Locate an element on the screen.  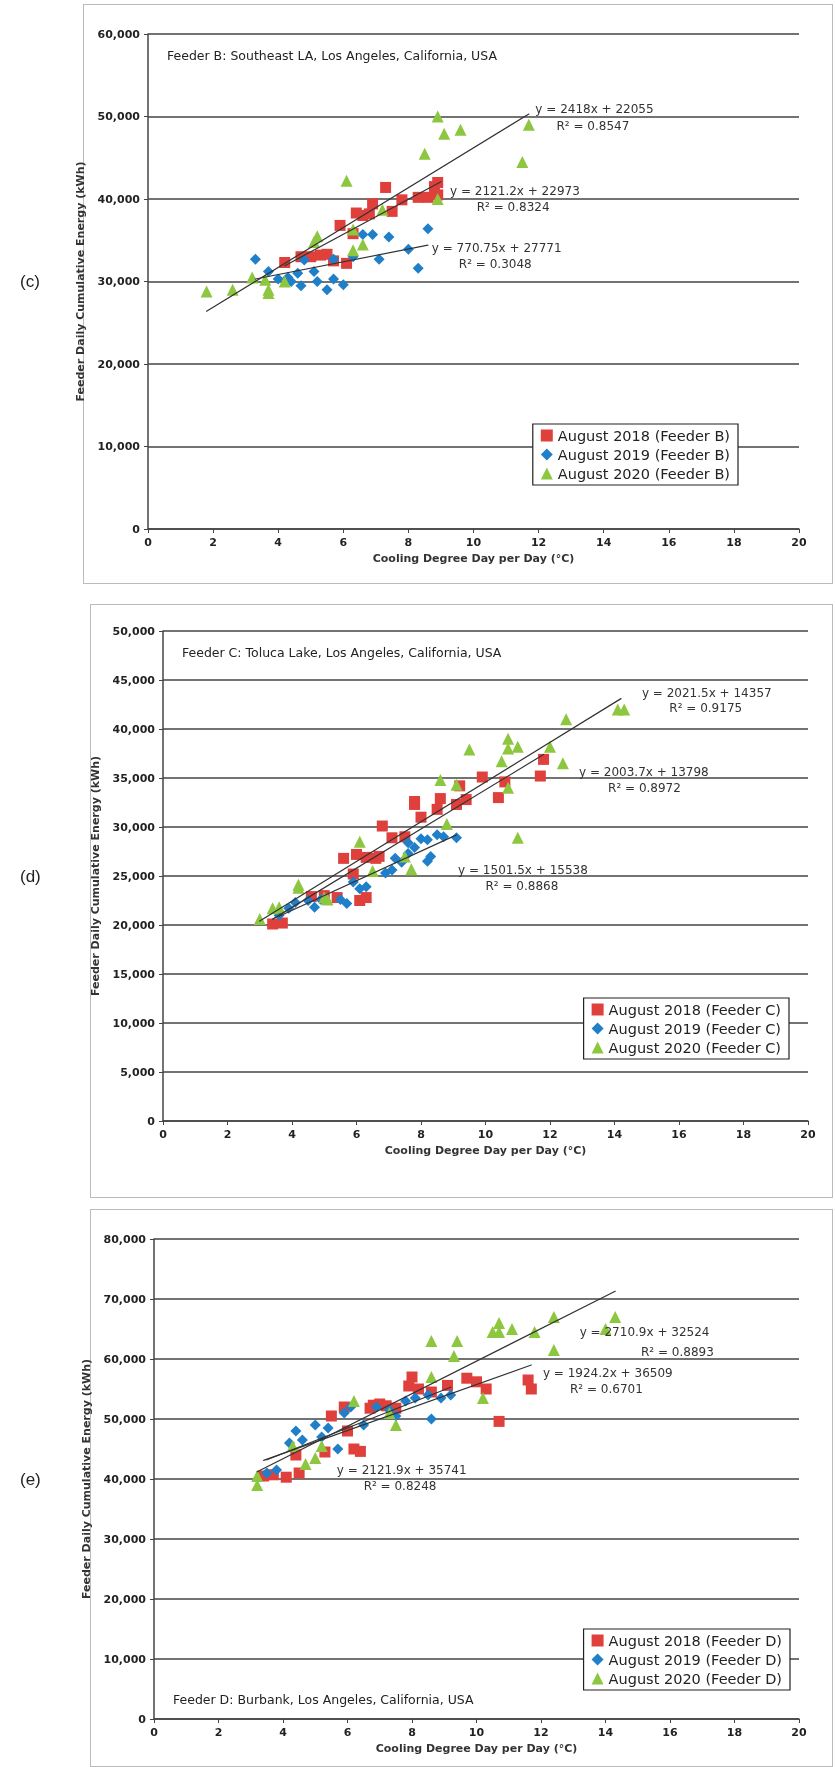
text: Feeder C: Toluca Lake, Los Angeles, California, USA is located at coordinates (342, 652).